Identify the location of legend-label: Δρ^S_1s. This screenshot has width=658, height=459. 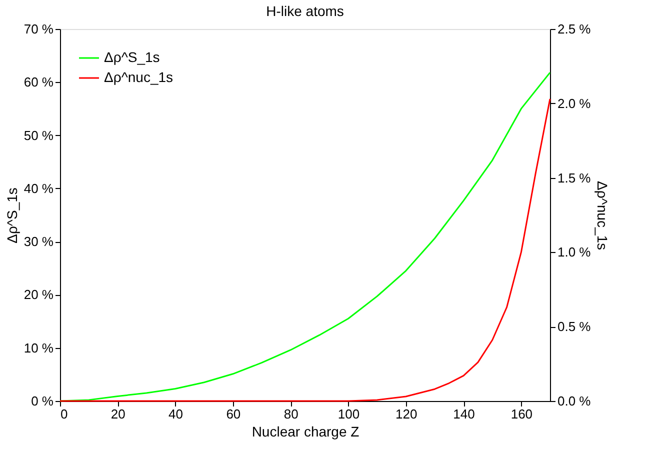
(132, 57).